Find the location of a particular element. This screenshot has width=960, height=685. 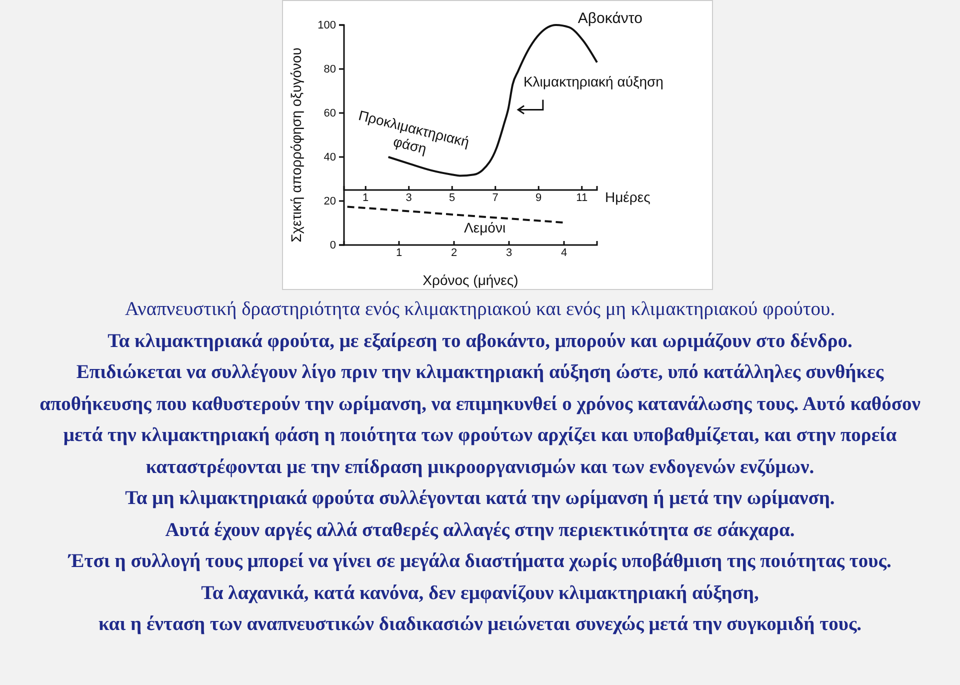

y-tick-label: 80 is located at coordinates (330, 70).